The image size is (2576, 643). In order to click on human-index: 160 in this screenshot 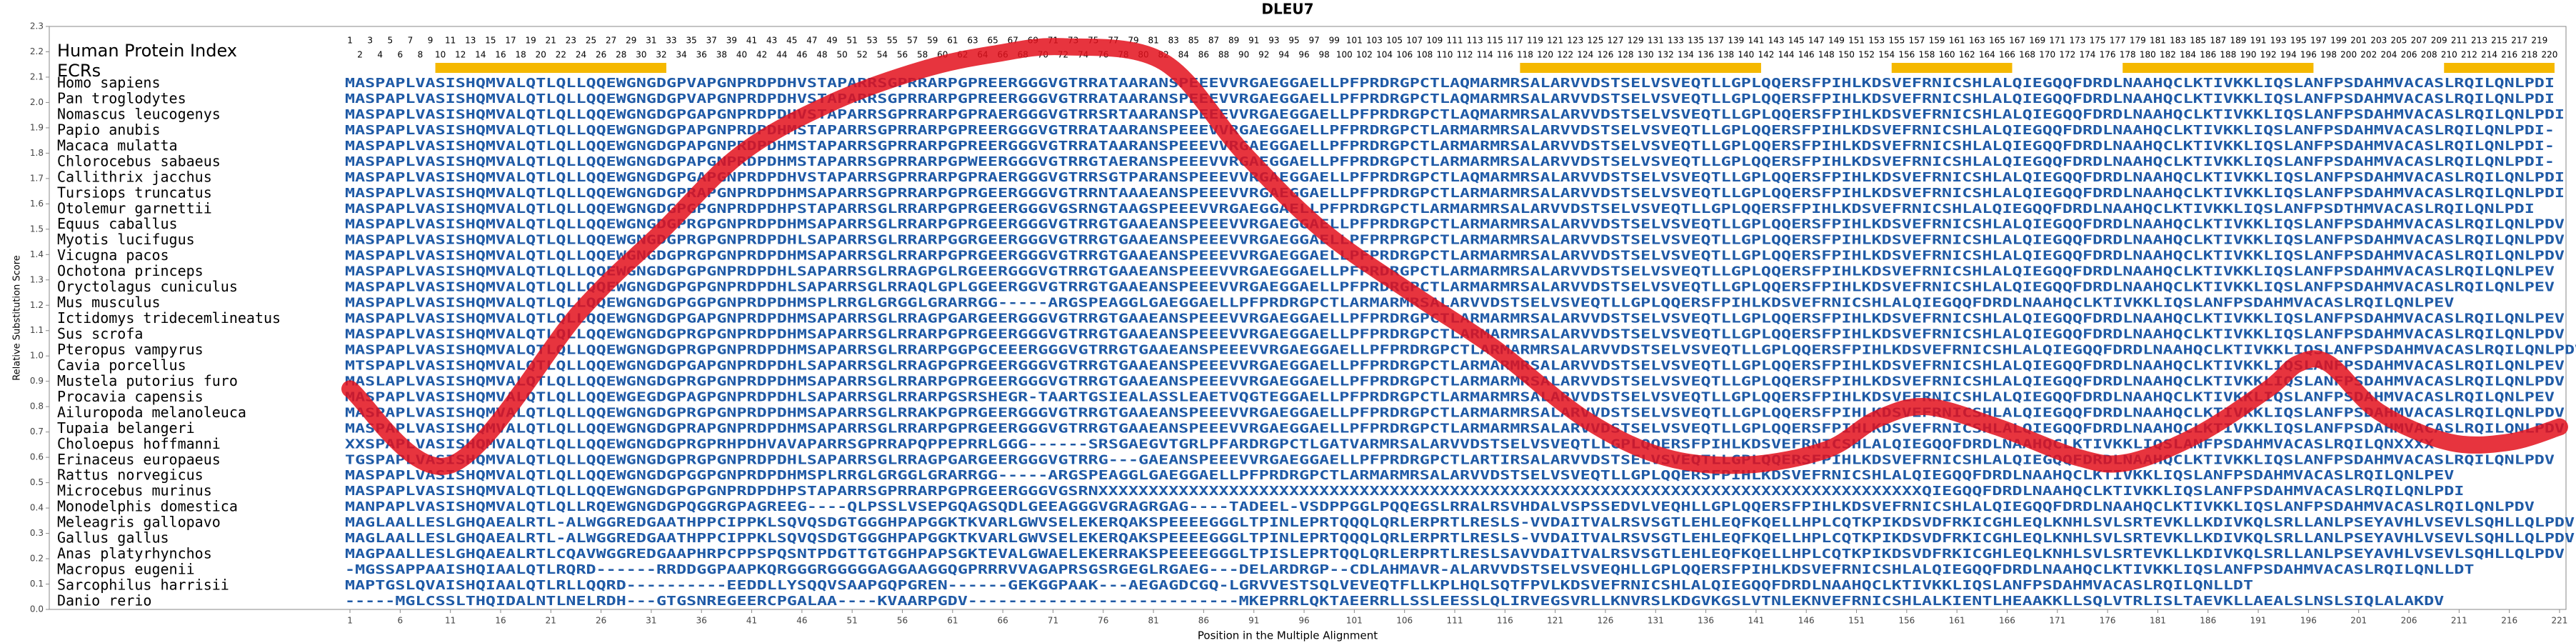, I will do `click(1947, 55)`.